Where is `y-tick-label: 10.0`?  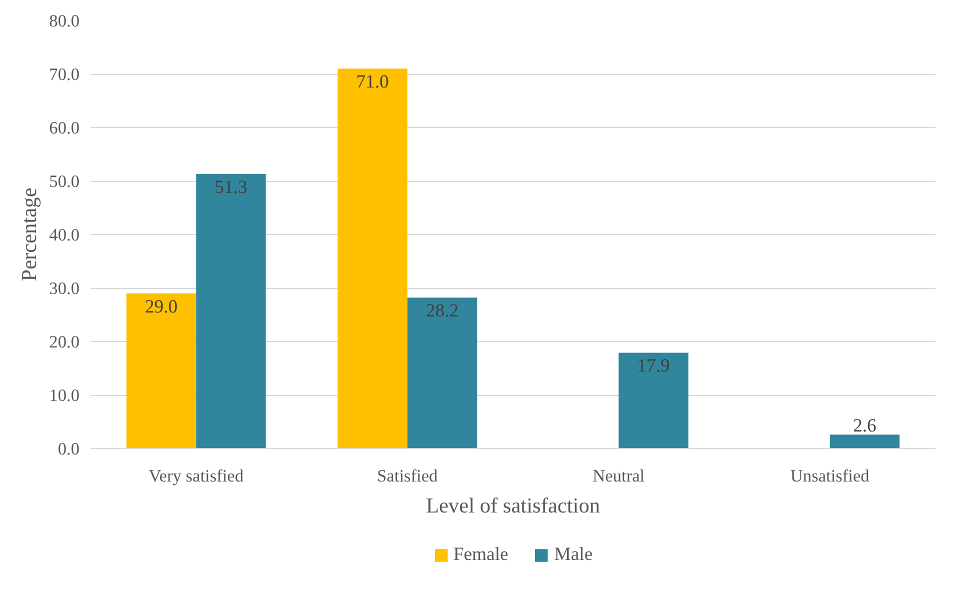
y-tick-label: 10.0 is located at coordinates (64, 395).